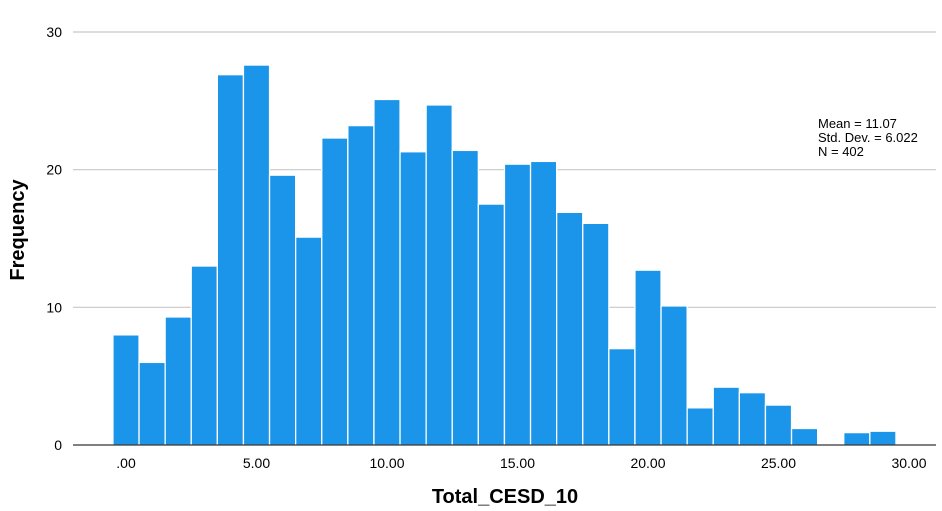 This screenshot has width=942, height=511. I want to click on x-tick-label: 10.00, so click(386, 463).